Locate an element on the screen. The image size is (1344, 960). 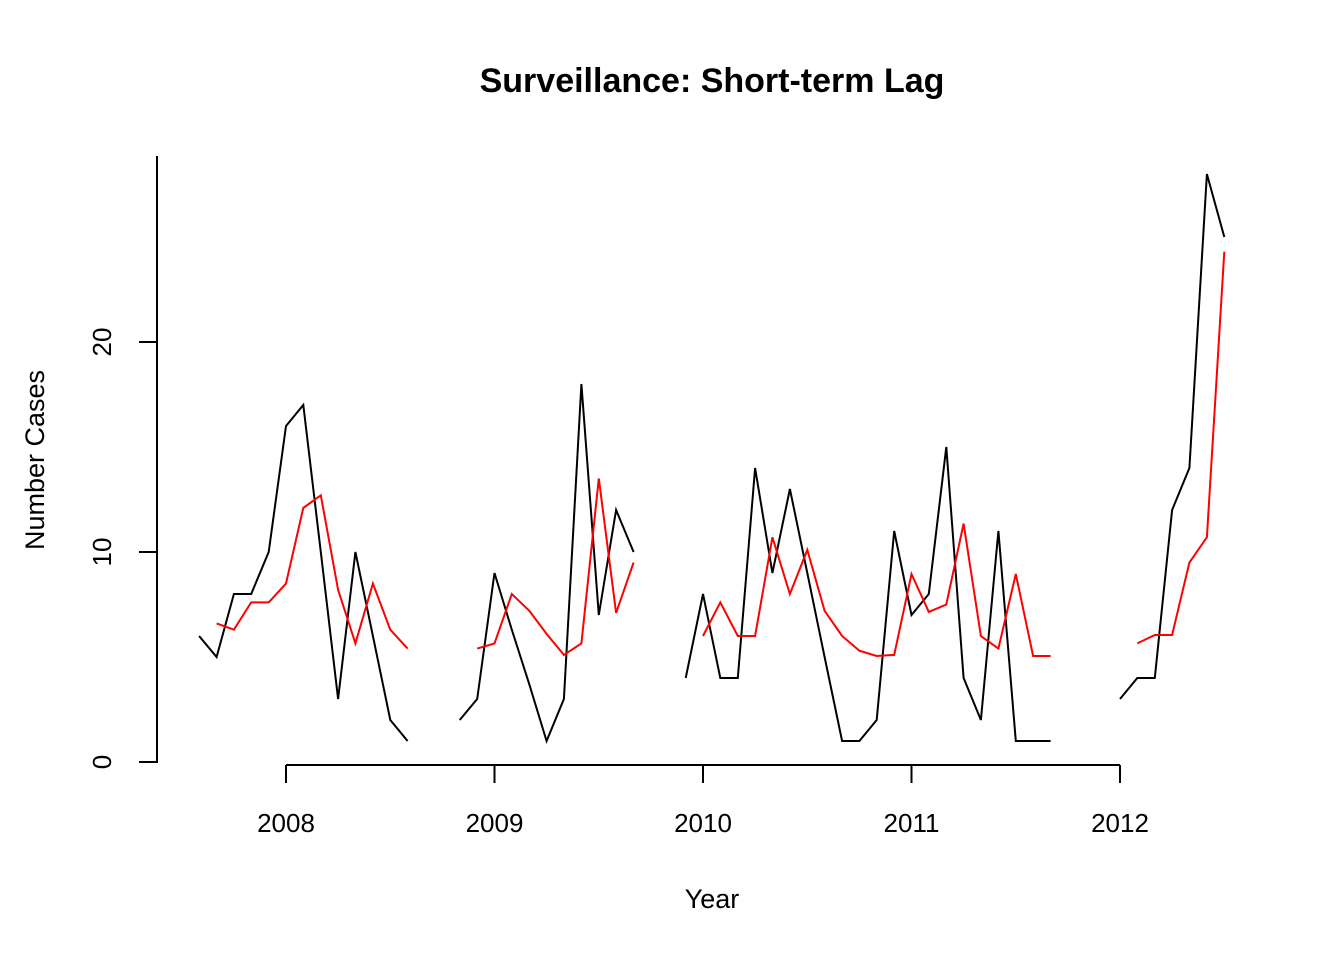
y-tick-label: 0 is located at coordinates (102, 762).